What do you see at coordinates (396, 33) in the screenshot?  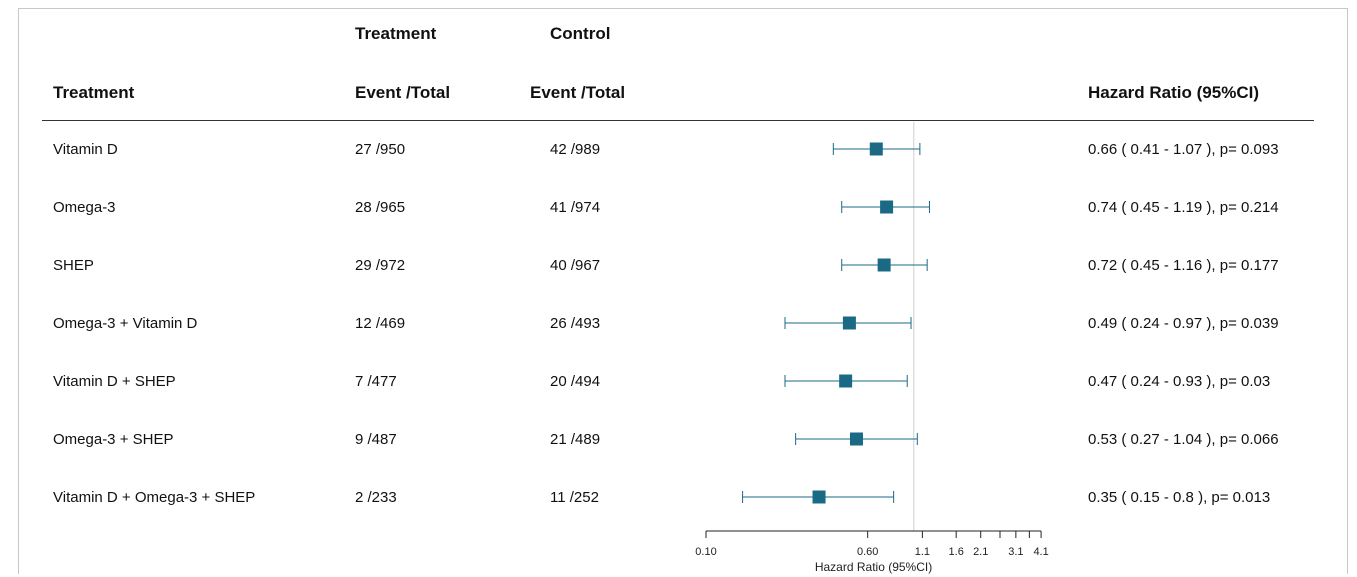 I see `treatment-group-header: Treatment` at bounding box center [396, 33].